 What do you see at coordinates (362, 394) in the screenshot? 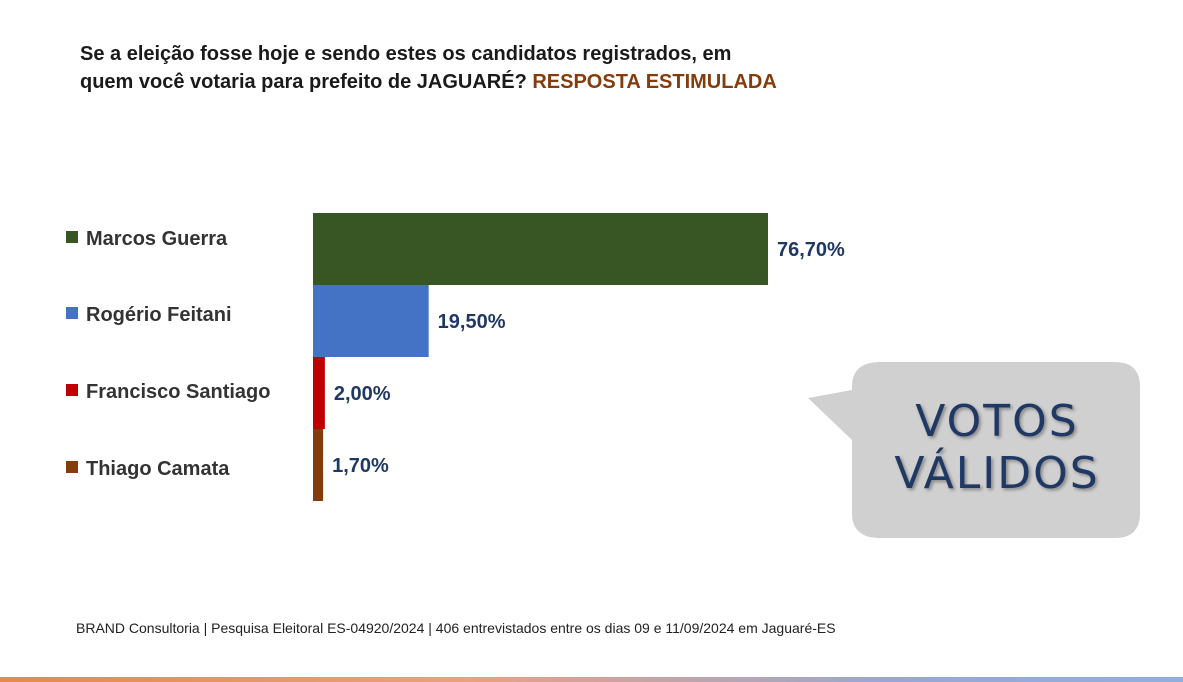
I see `data-label-3: 2,00%` at bounding box center [362, 394].